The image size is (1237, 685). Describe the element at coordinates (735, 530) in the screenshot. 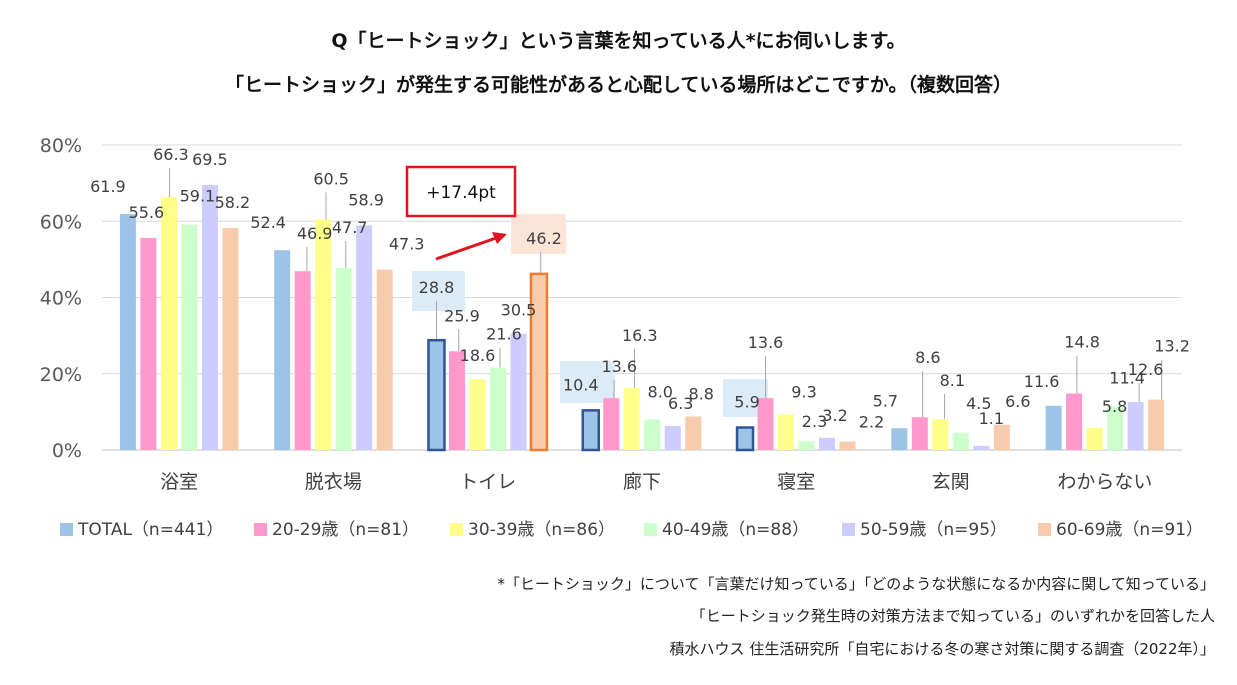

I see `legend-label: 40-49歳（n=88）` at that location.